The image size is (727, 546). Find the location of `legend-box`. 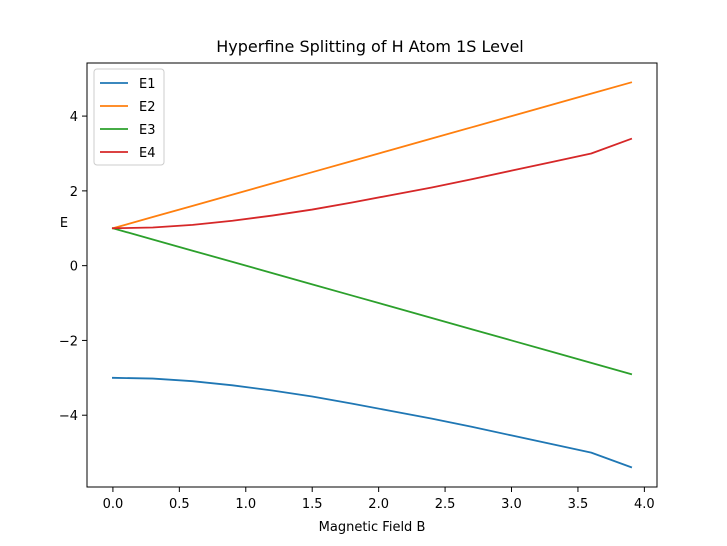

legend-box is located at coordinates (129, 117).